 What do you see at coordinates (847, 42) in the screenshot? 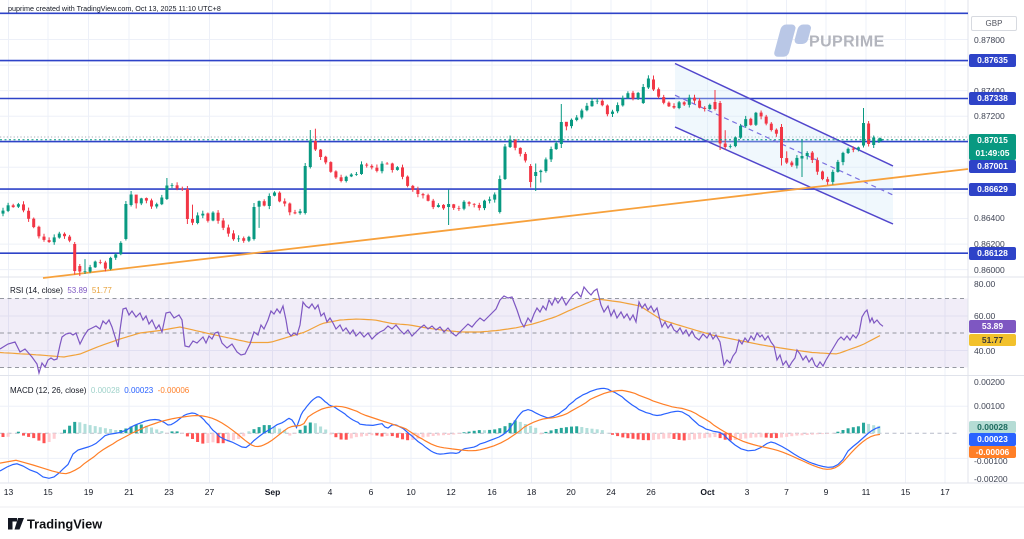
I see `svg-text: PUPRIME` at bounding box center [847, 42].